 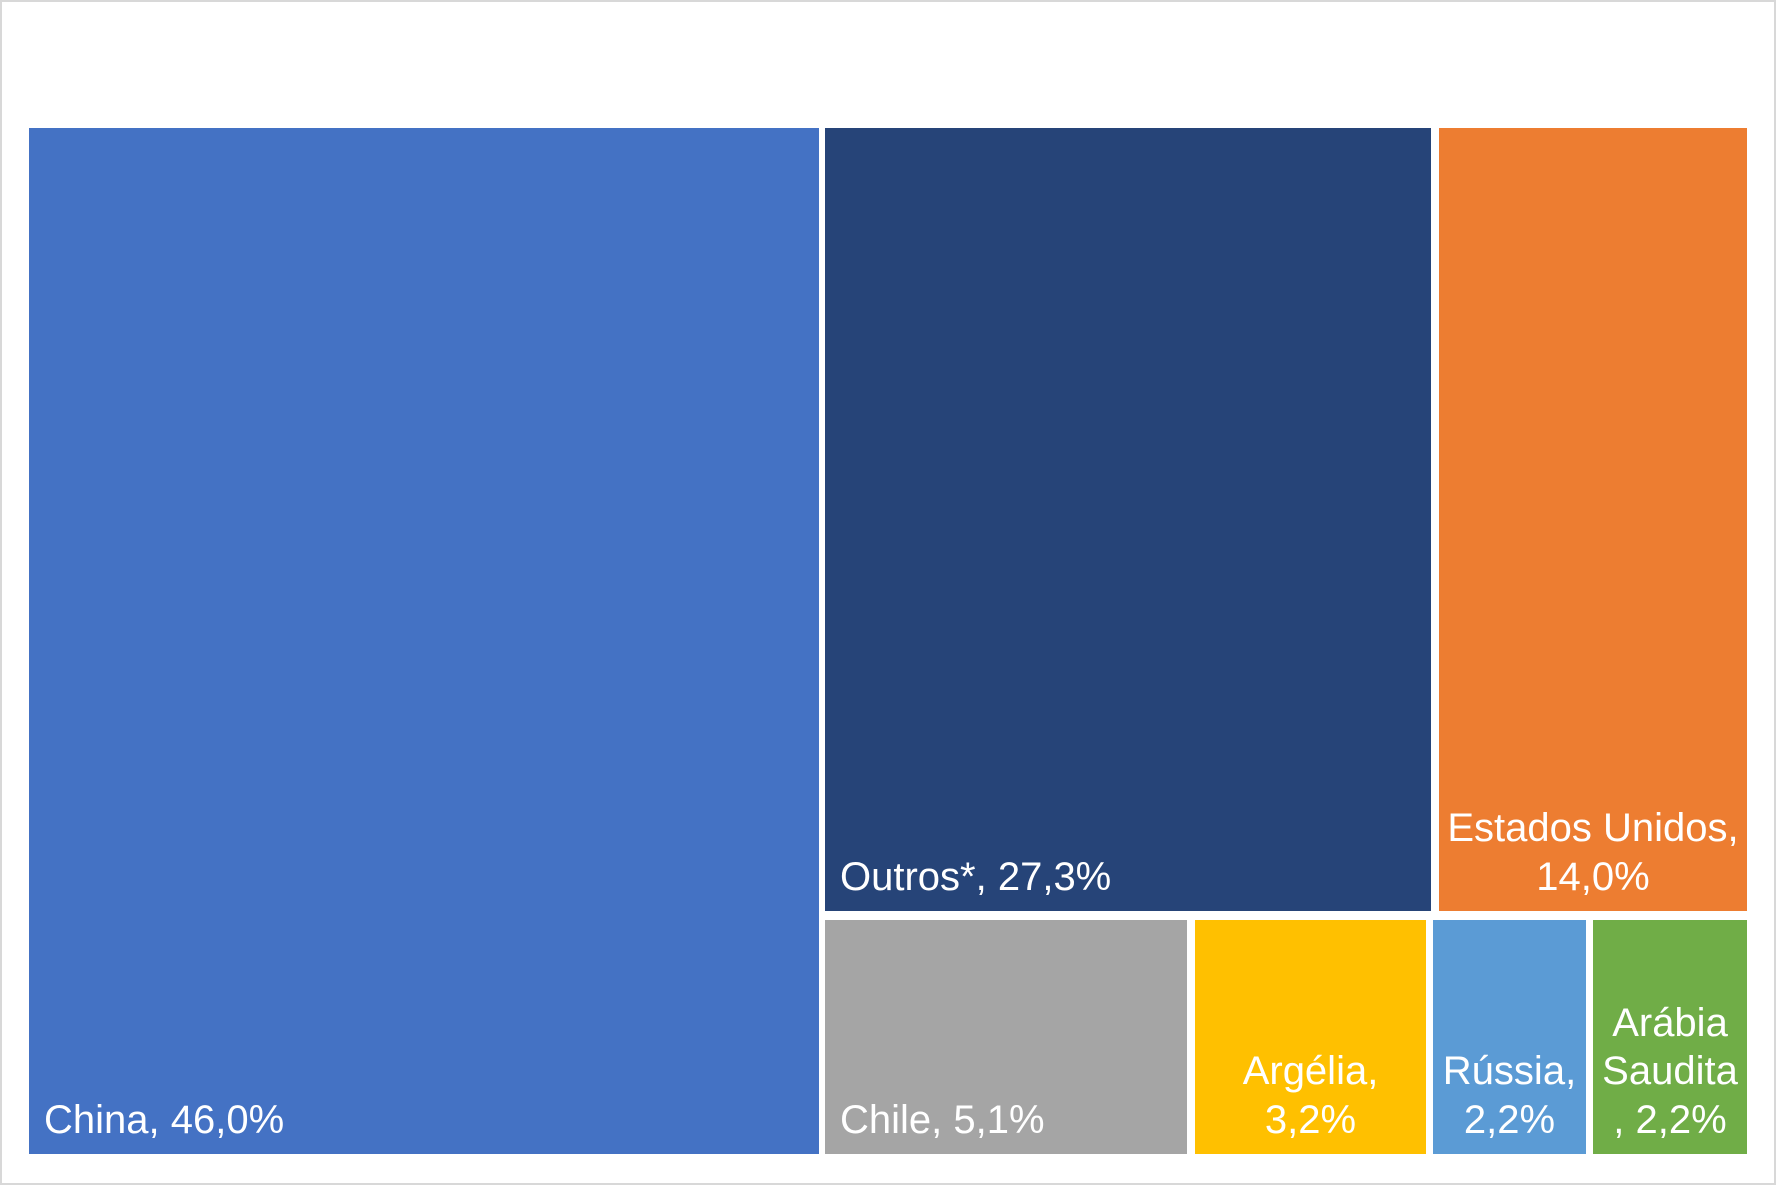 I want to click on treemap-tile-russia: Rússia, 2,2%, so click(x=1509, y=1037).